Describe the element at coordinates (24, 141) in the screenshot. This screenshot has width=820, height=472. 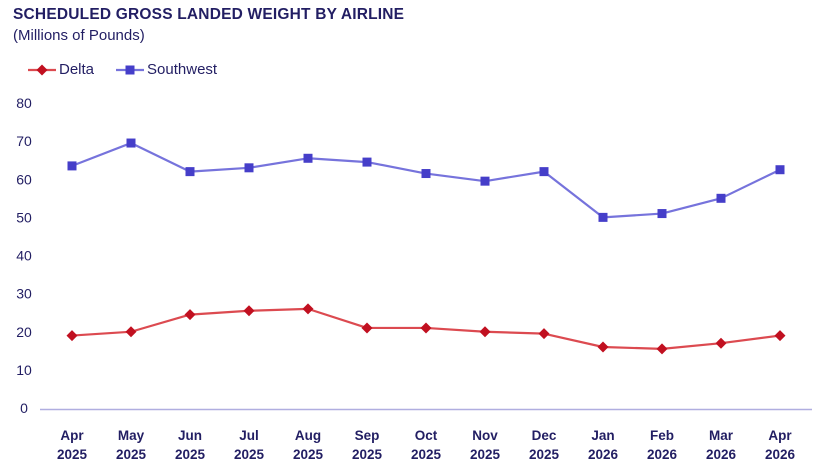
I see `y-axis-tick-label: 70` at that location.